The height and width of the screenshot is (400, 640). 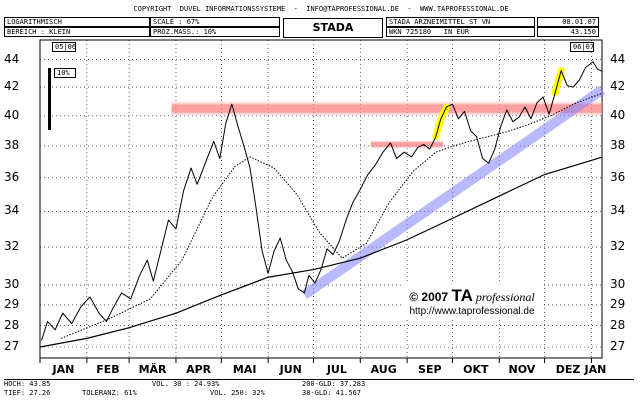 What do you see at coordinates (522, 369) in the screenshot?
I see `month-label: NOV` at bounding box center [522, 369].